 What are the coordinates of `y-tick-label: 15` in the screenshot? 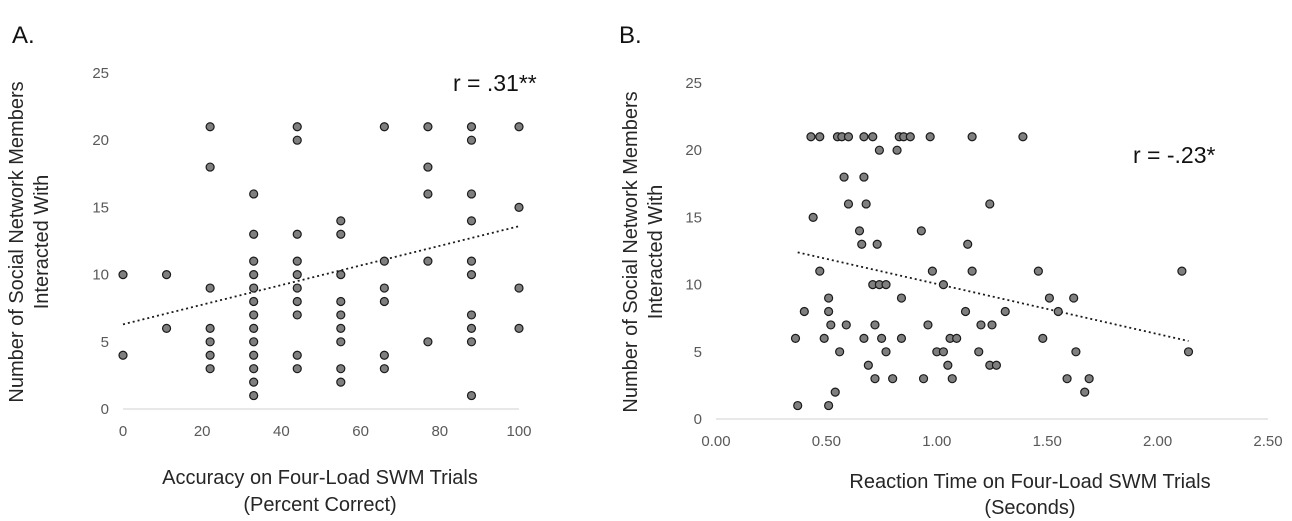 It's located at (100, 207).